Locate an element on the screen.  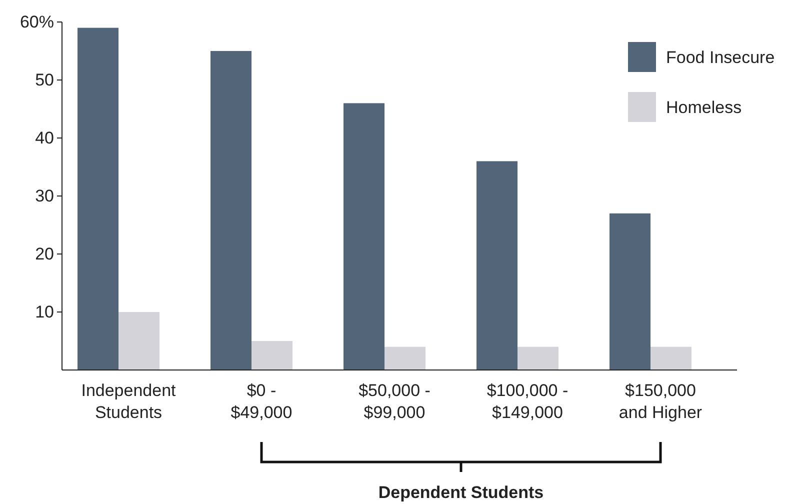
y-tick-label: 20 is located at coordinates (44, 254).